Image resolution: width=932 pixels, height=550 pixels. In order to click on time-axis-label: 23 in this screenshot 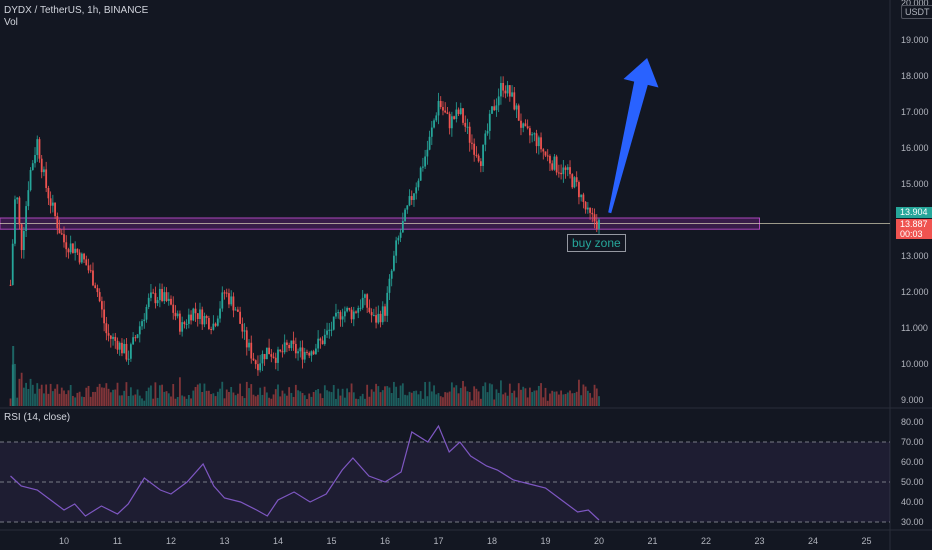, I will do `click(759, 541)`.